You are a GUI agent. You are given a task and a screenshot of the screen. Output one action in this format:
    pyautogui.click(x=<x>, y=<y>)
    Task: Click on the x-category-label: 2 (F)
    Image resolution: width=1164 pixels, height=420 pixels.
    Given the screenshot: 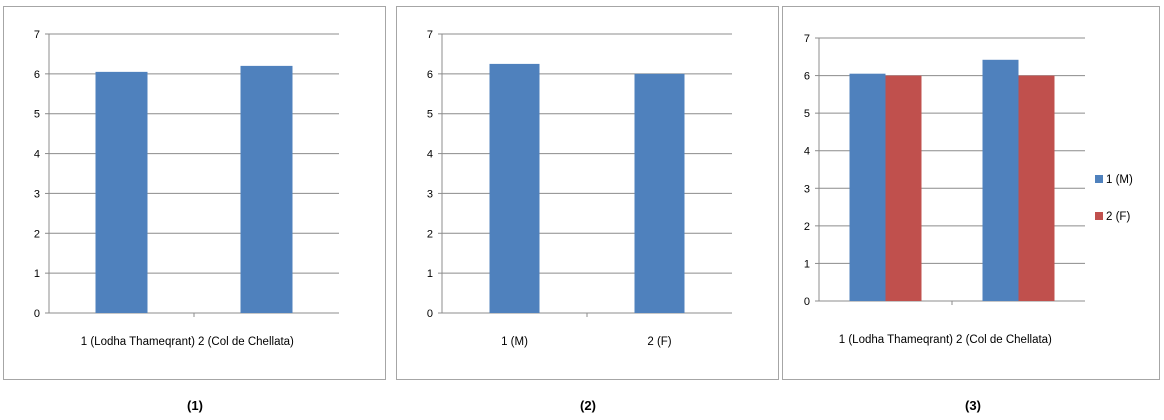 What is the action you would take?
    pyautogui.click(x=659, y=342)
    